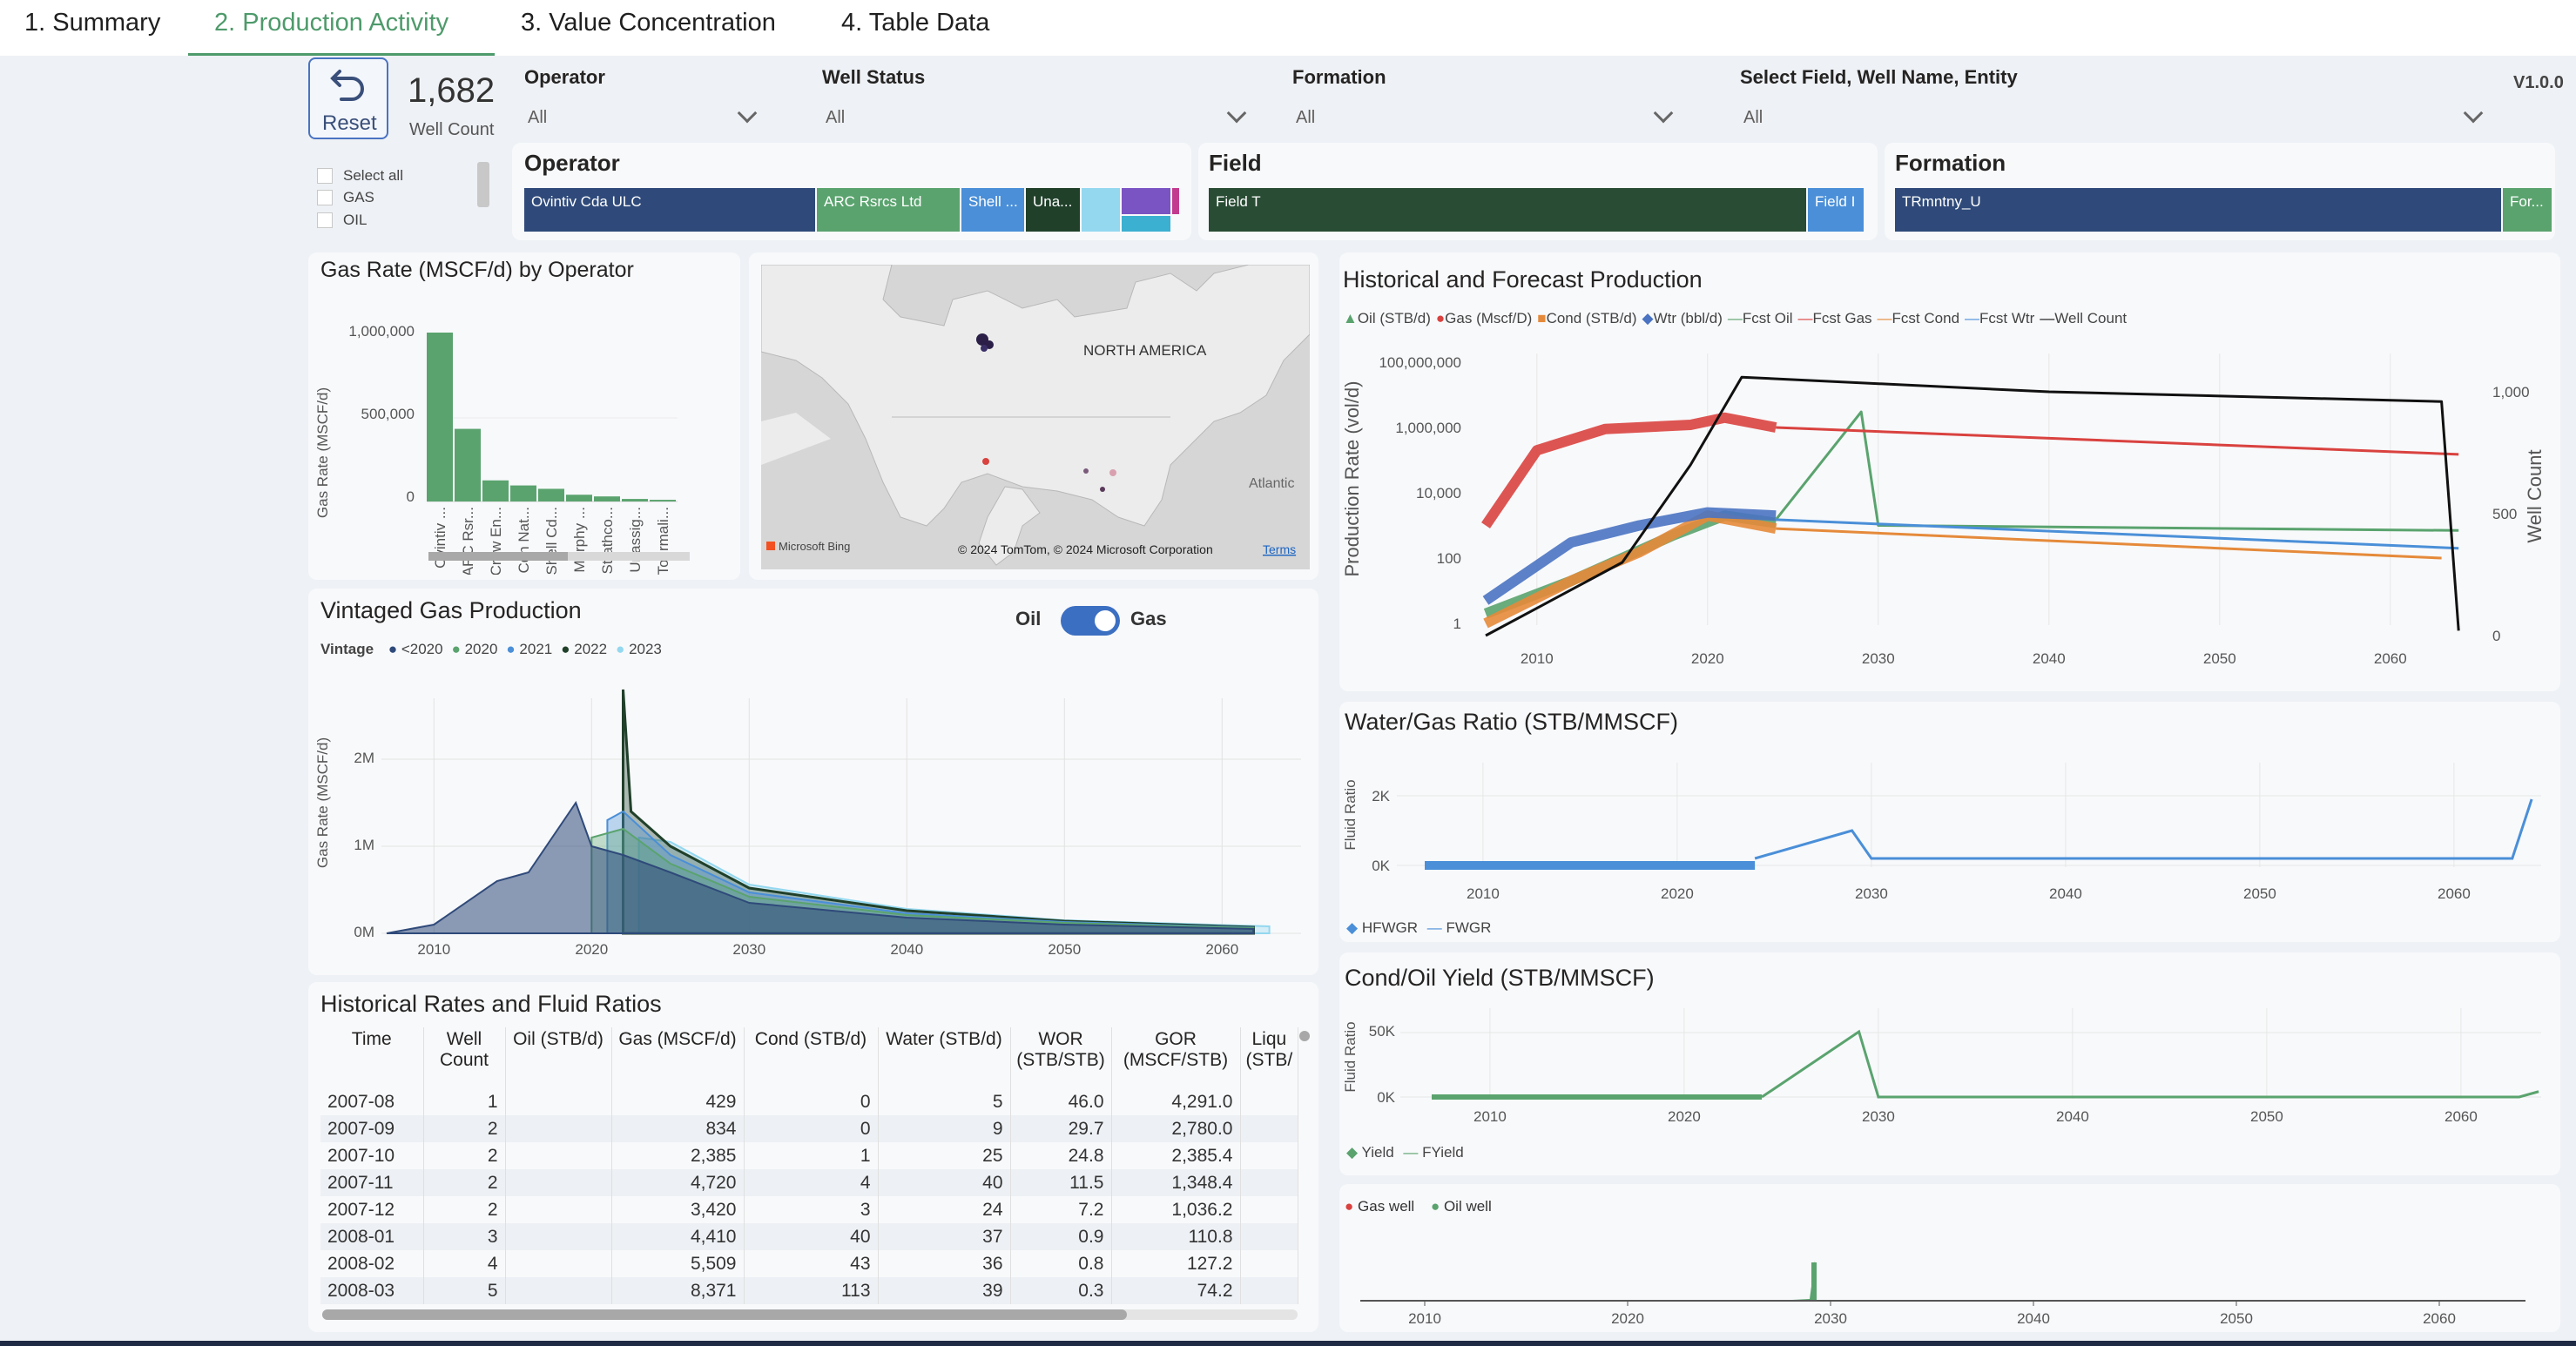  What do you see at coordinates (747, 113) in the screenshot?
I see `operator-chevron-down-icon` at bounding box center [747, 113].